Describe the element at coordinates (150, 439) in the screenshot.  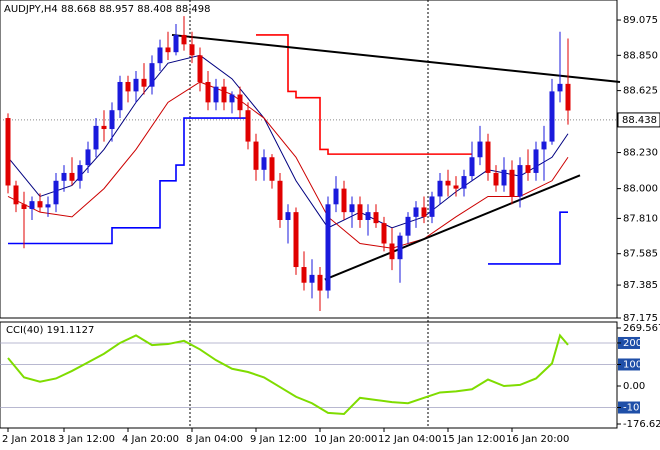
I see `x-tick-label: 4 Jan 20:00` at that location.